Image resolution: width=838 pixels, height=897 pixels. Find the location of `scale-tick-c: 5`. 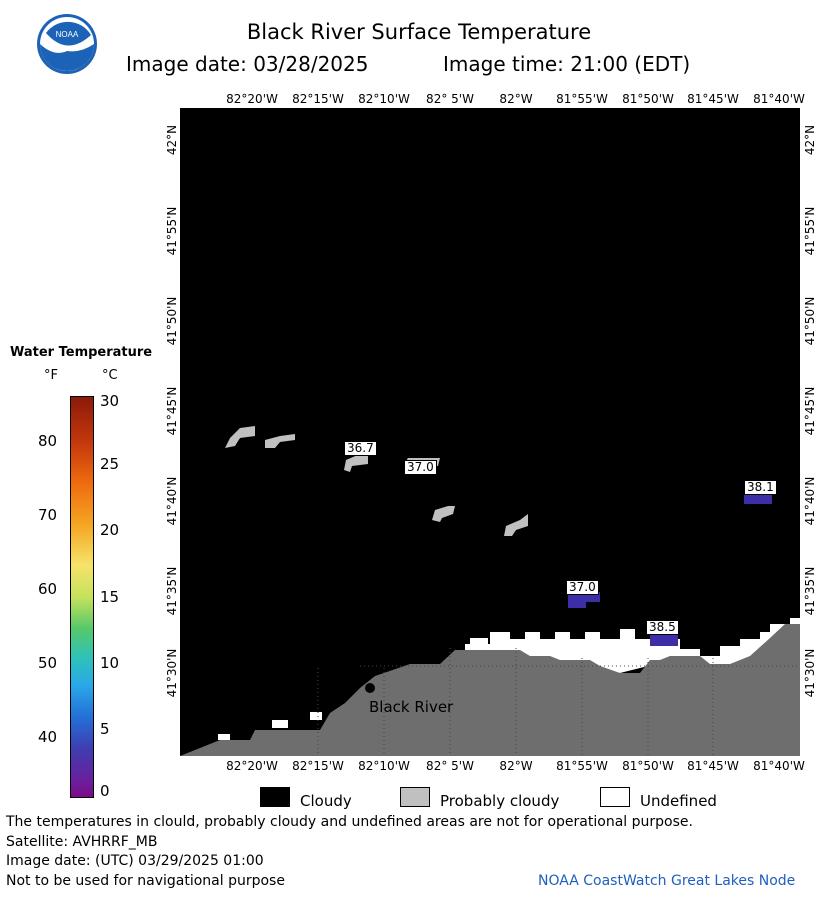

scale-tick-c: 5 is located at coordinates (105, 729).